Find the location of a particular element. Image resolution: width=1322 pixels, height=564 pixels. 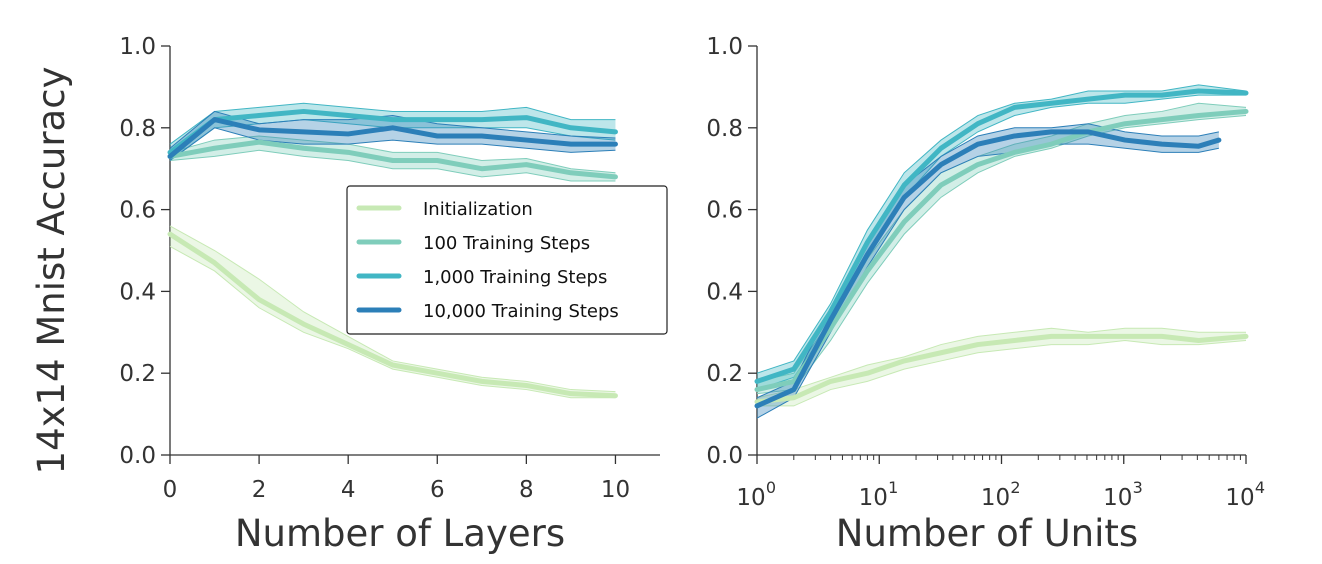

x-tick-label-exponent: 0 is located at coordinates (771, 487).